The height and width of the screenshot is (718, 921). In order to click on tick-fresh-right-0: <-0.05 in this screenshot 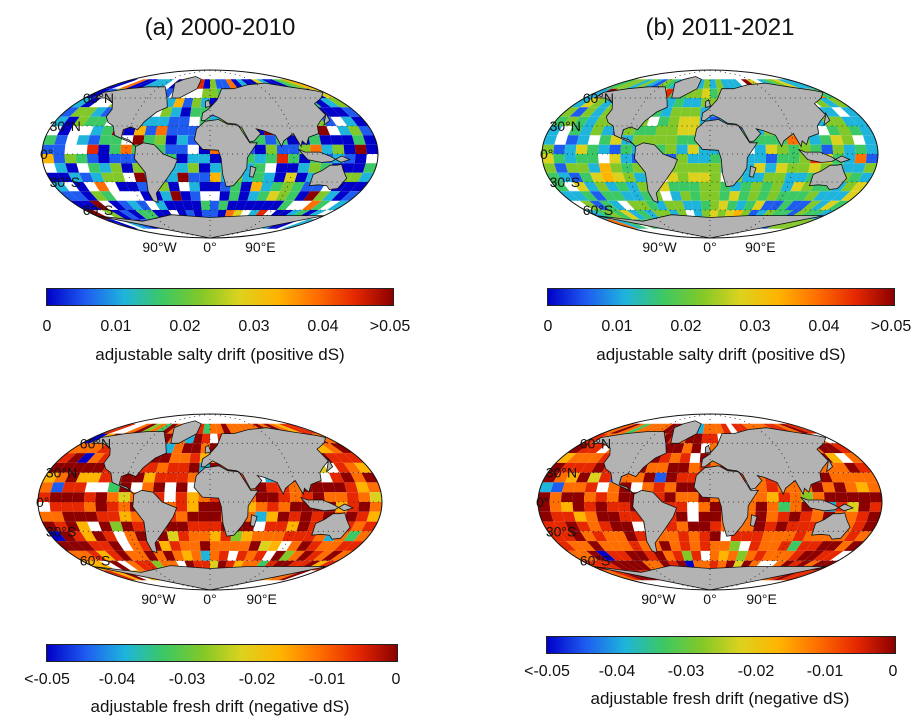, I will do `click(547, 671)`.